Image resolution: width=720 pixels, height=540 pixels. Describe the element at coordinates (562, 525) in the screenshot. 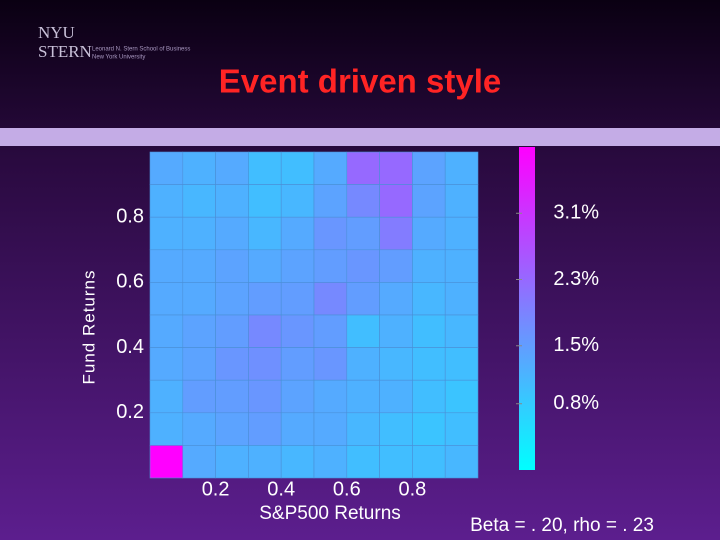

I see `note: Beta = . 20, rho = . 23` at that location.